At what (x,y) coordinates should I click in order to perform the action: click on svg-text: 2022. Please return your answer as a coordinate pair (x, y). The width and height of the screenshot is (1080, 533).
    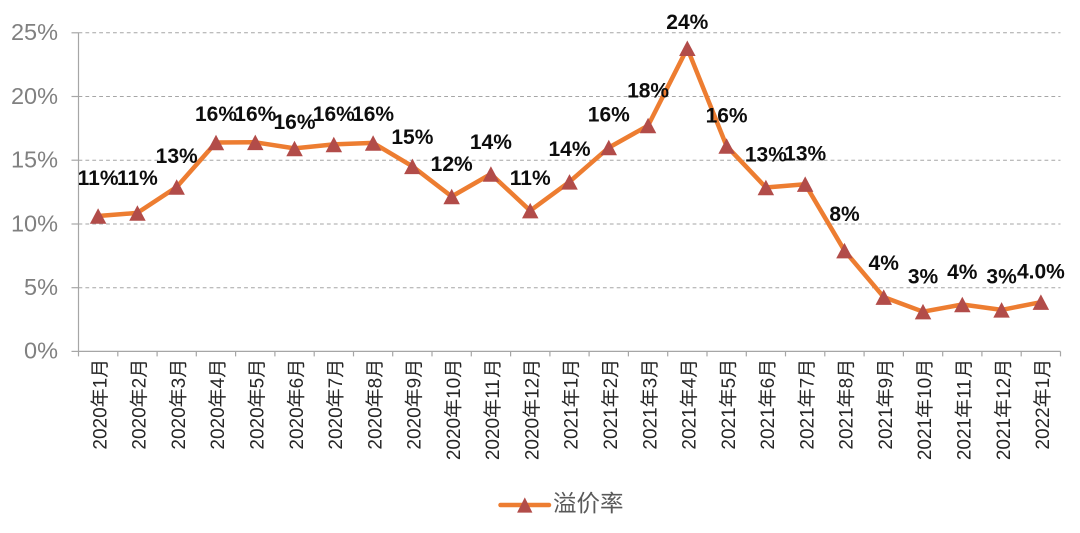
    Looking at the image, I should click on (1043, 428).